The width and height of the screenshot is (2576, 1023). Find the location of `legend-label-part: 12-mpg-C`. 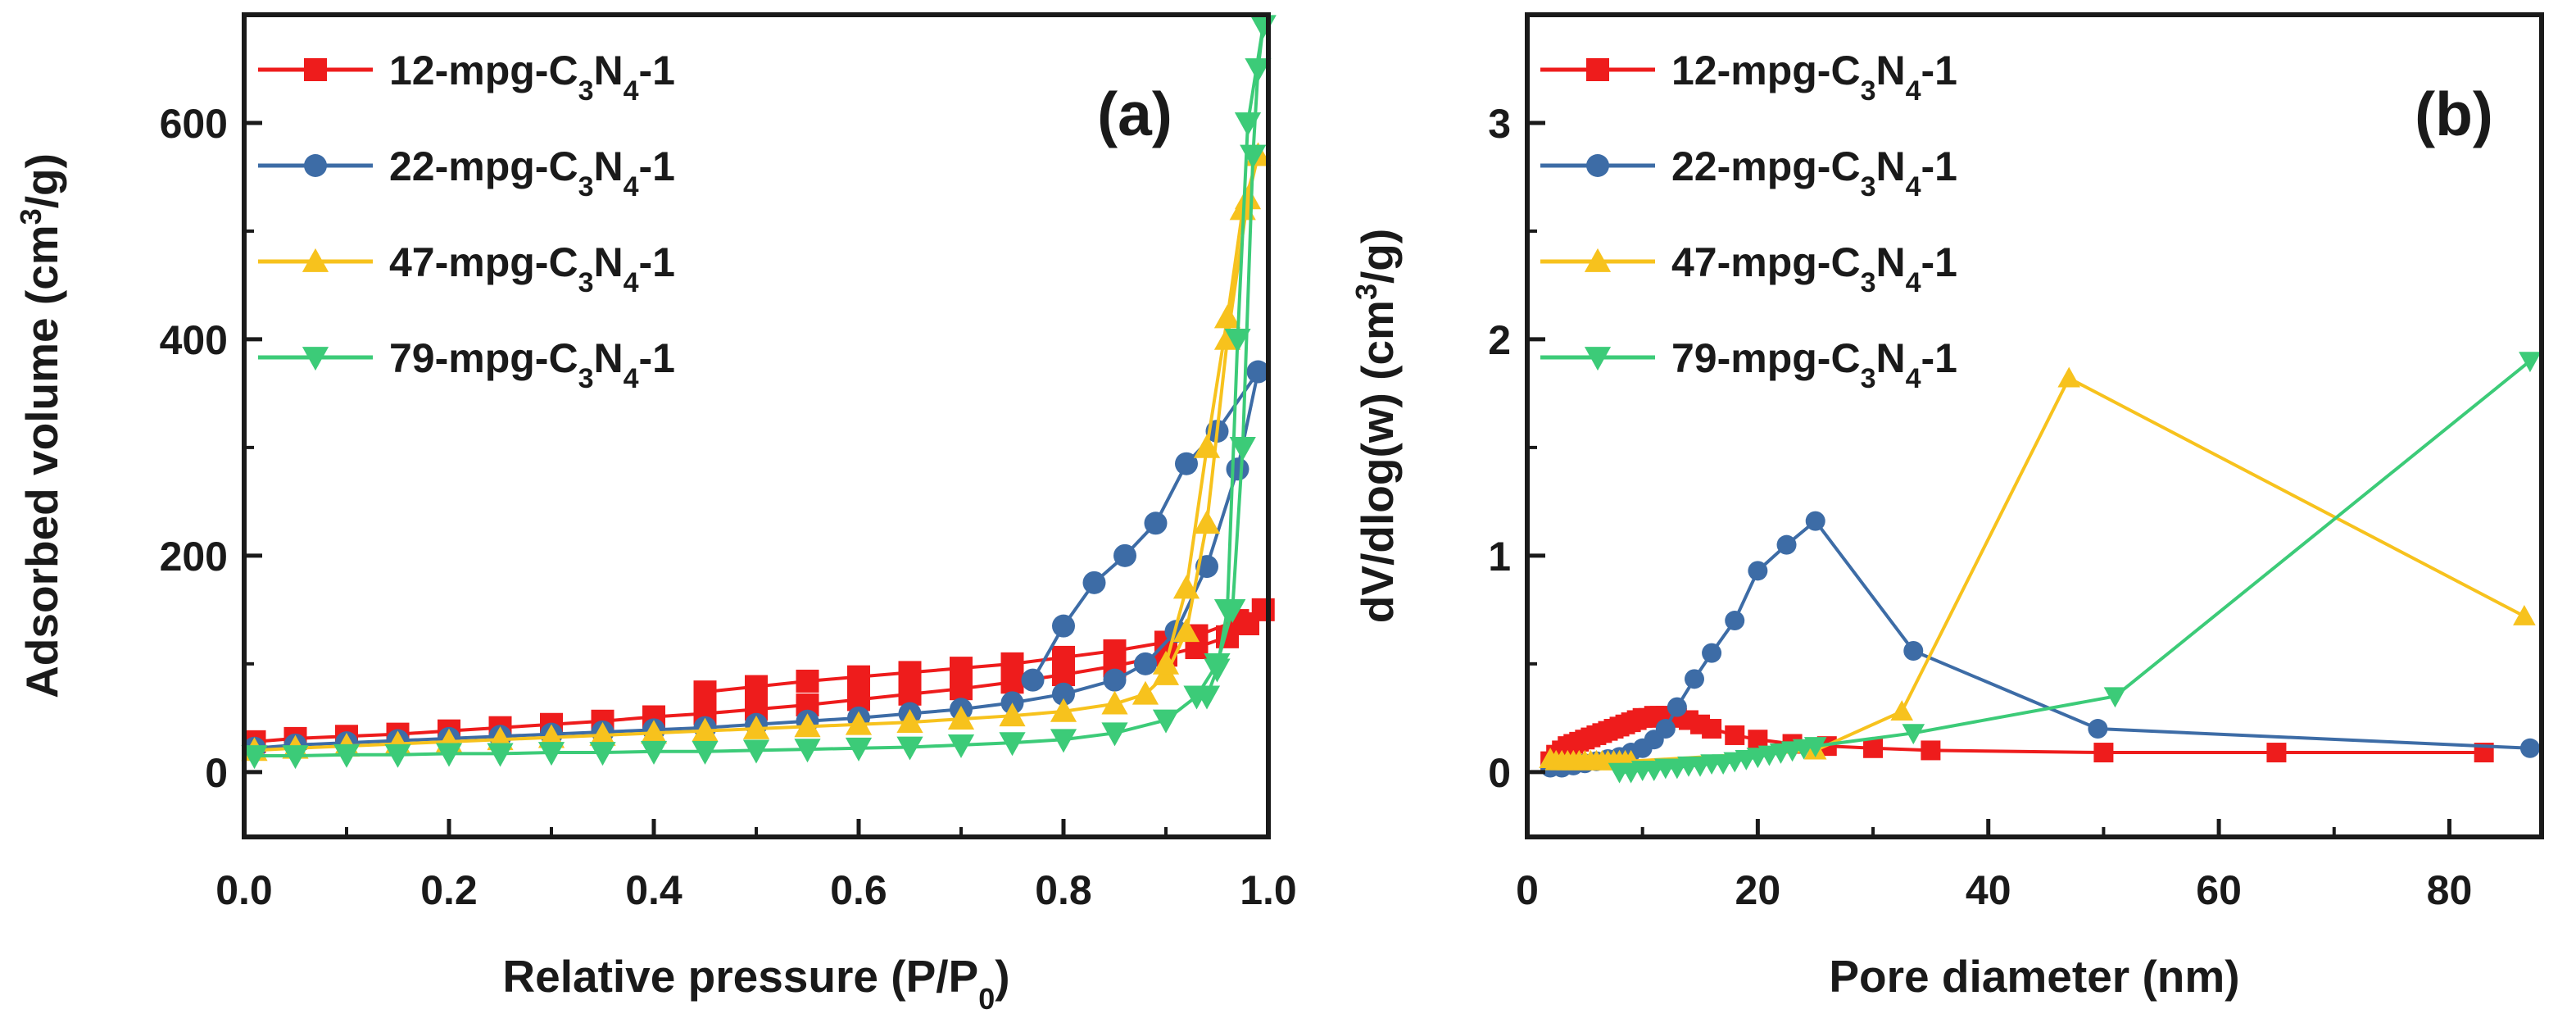

legend-label-part: 12-mpg-C is located at coordinates (1766, 70).